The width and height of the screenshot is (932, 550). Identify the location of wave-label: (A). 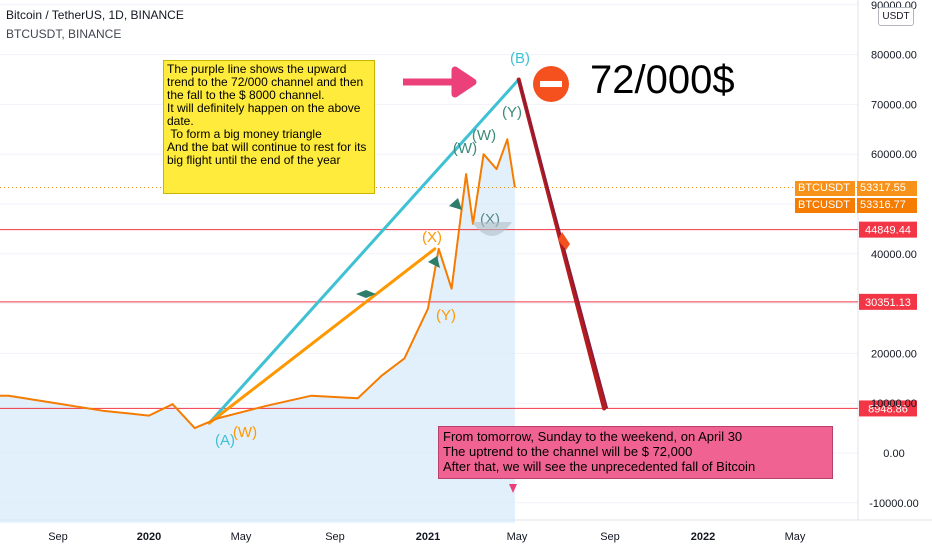
(225, 440).